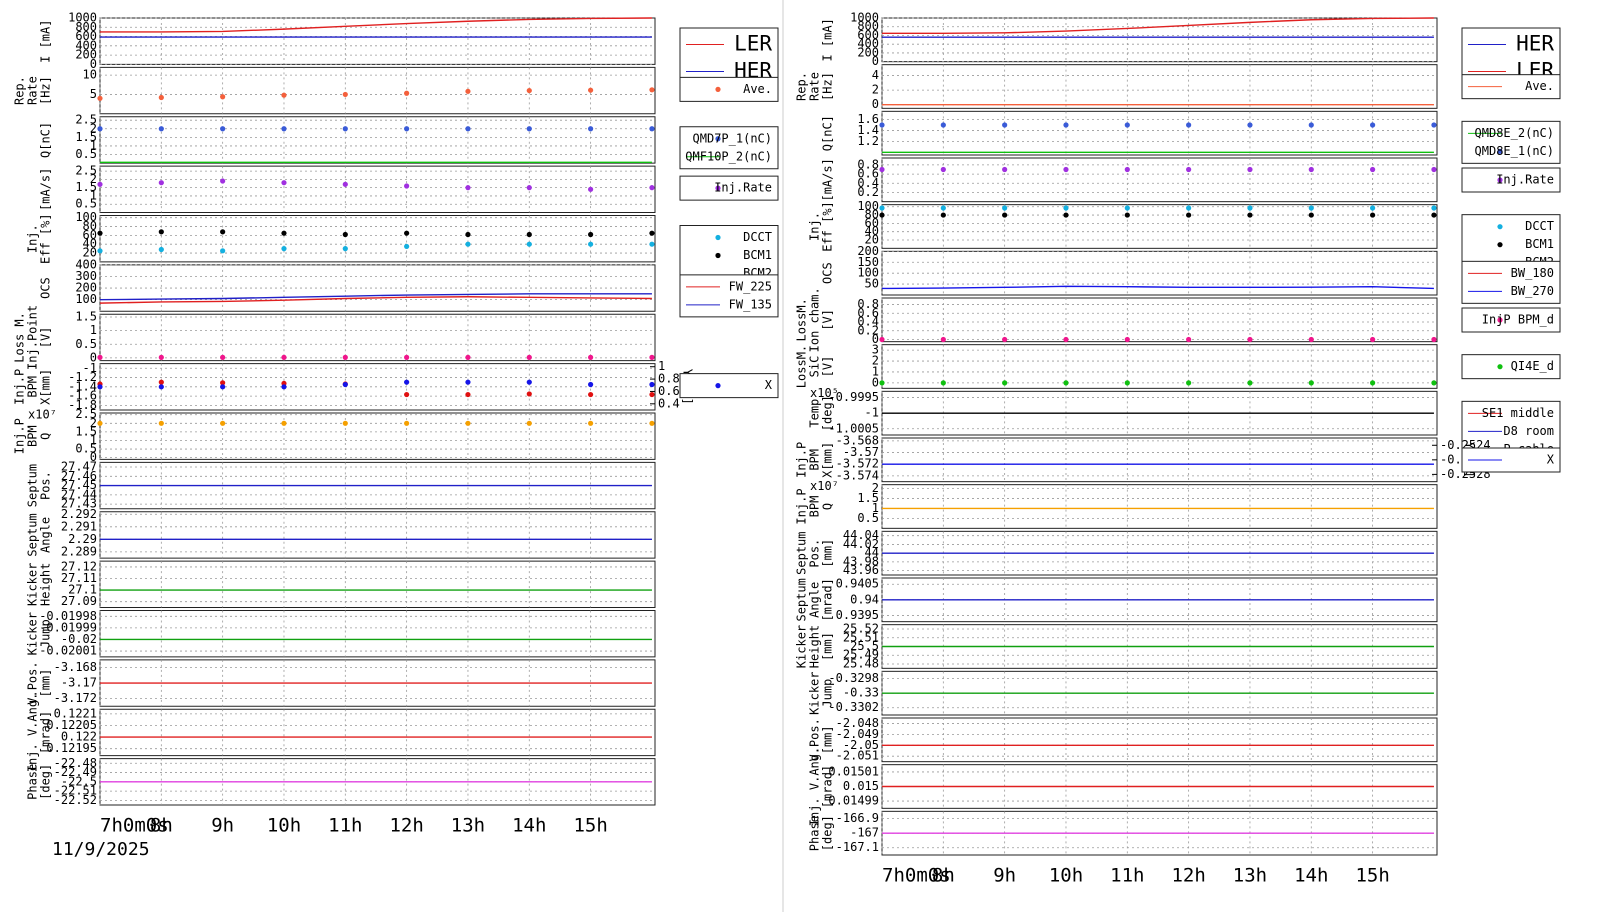  Describe the element at coordinates (93, 94) in the screenshot. I see `y-tick-label: 5` at that location.